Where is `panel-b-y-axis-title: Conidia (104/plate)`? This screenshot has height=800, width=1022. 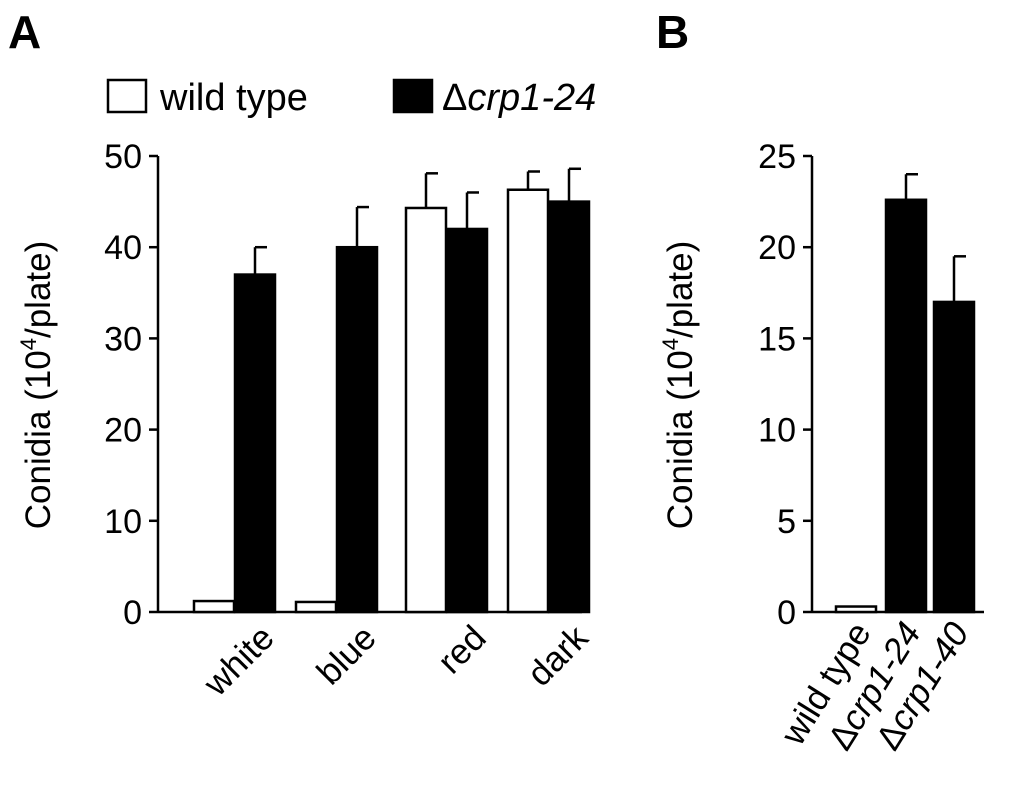
panel-b-y-axis-title: Conidia (104/plate) is located at coordinates (679, 385).